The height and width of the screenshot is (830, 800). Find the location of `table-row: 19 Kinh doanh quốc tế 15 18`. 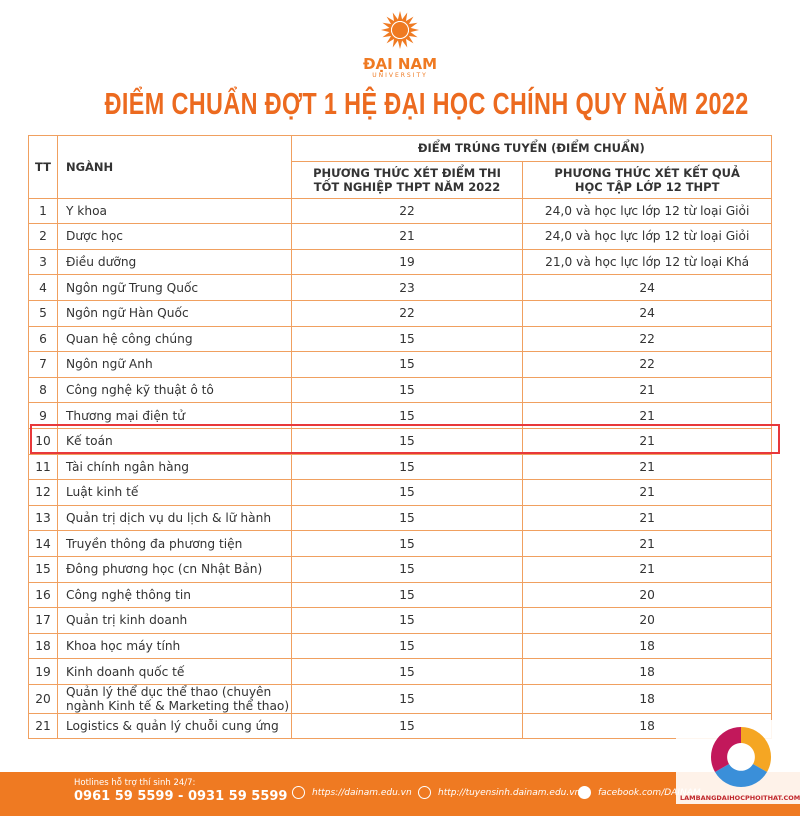

table-row: 19 Kinh doanh quốc tế 15 18 is located at coordinates (400, 671).